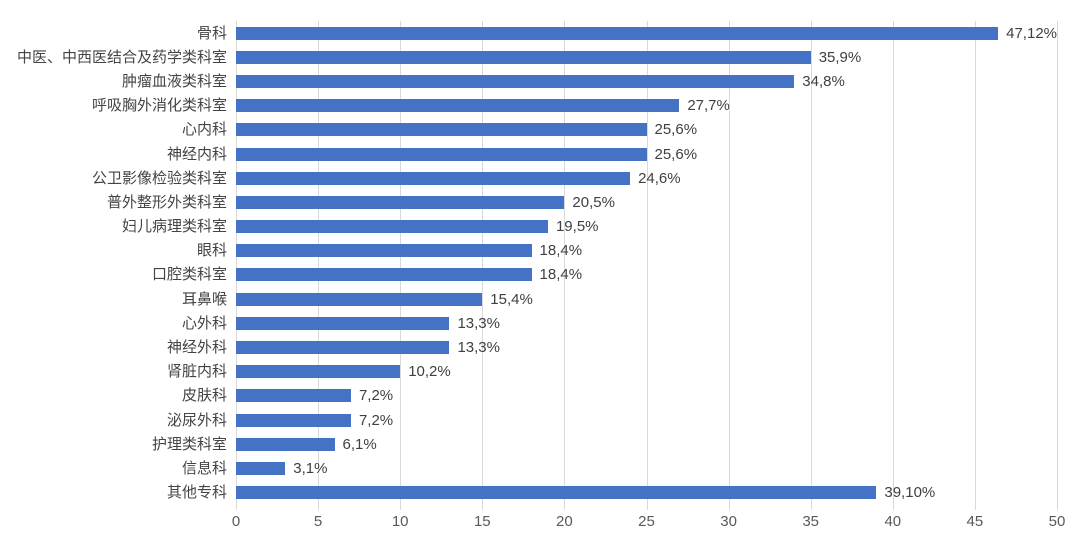  Describe the element at coordinates (975, 521) in the screenshot. I see `x-axis-tick-label: 45` at that location.